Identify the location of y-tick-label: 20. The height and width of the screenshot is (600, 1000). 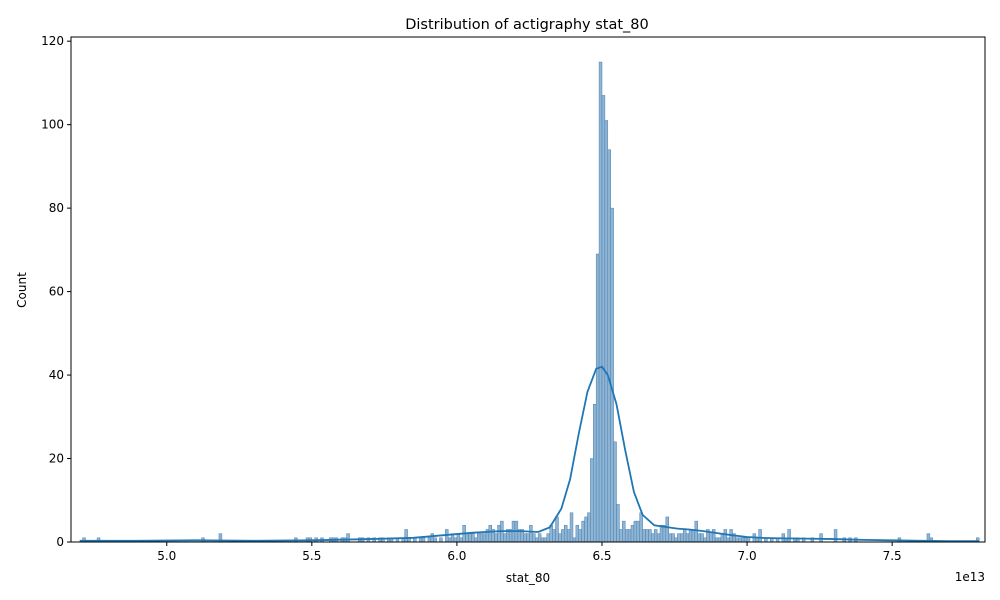
(56, 459).